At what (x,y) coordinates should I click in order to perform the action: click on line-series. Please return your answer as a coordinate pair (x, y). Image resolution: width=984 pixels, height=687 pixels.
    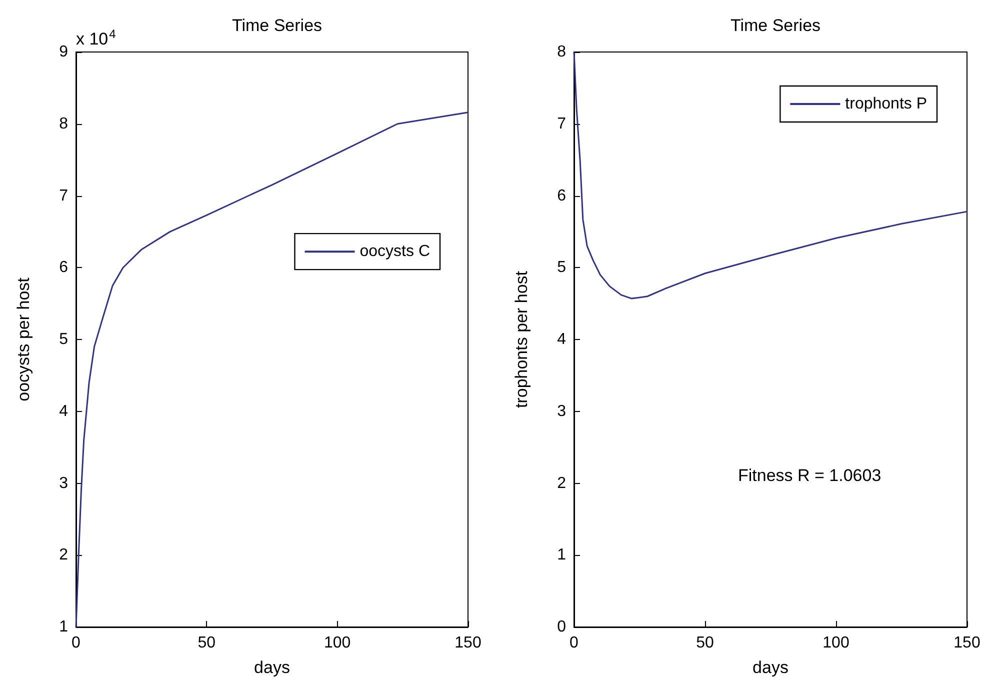
    Looking at the image, I should click on (770, 175).